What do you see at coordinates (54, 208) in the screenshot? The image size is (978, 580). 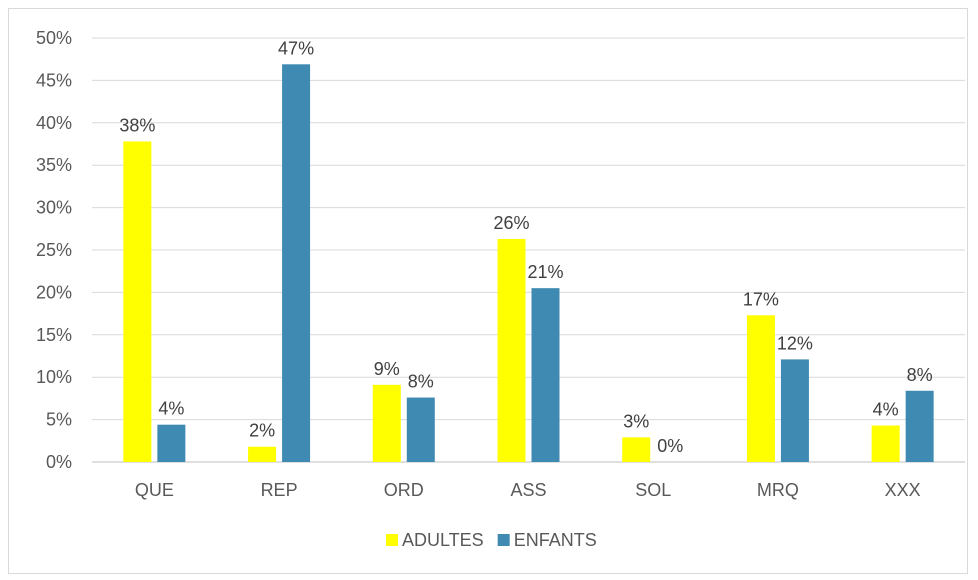 I see `y-tick-label: 30%` at bounding box center [54, 208].